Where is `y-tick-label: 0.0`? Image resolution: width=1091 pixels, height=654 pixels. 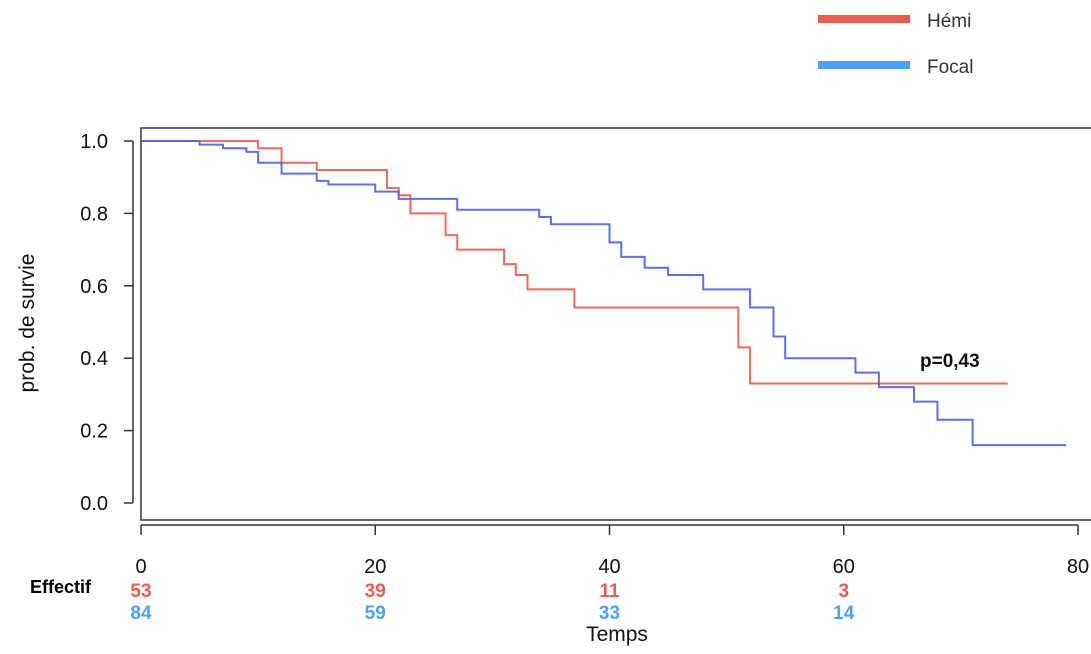 y-tick-label: 0.0 is located at coordinates (94, 504).